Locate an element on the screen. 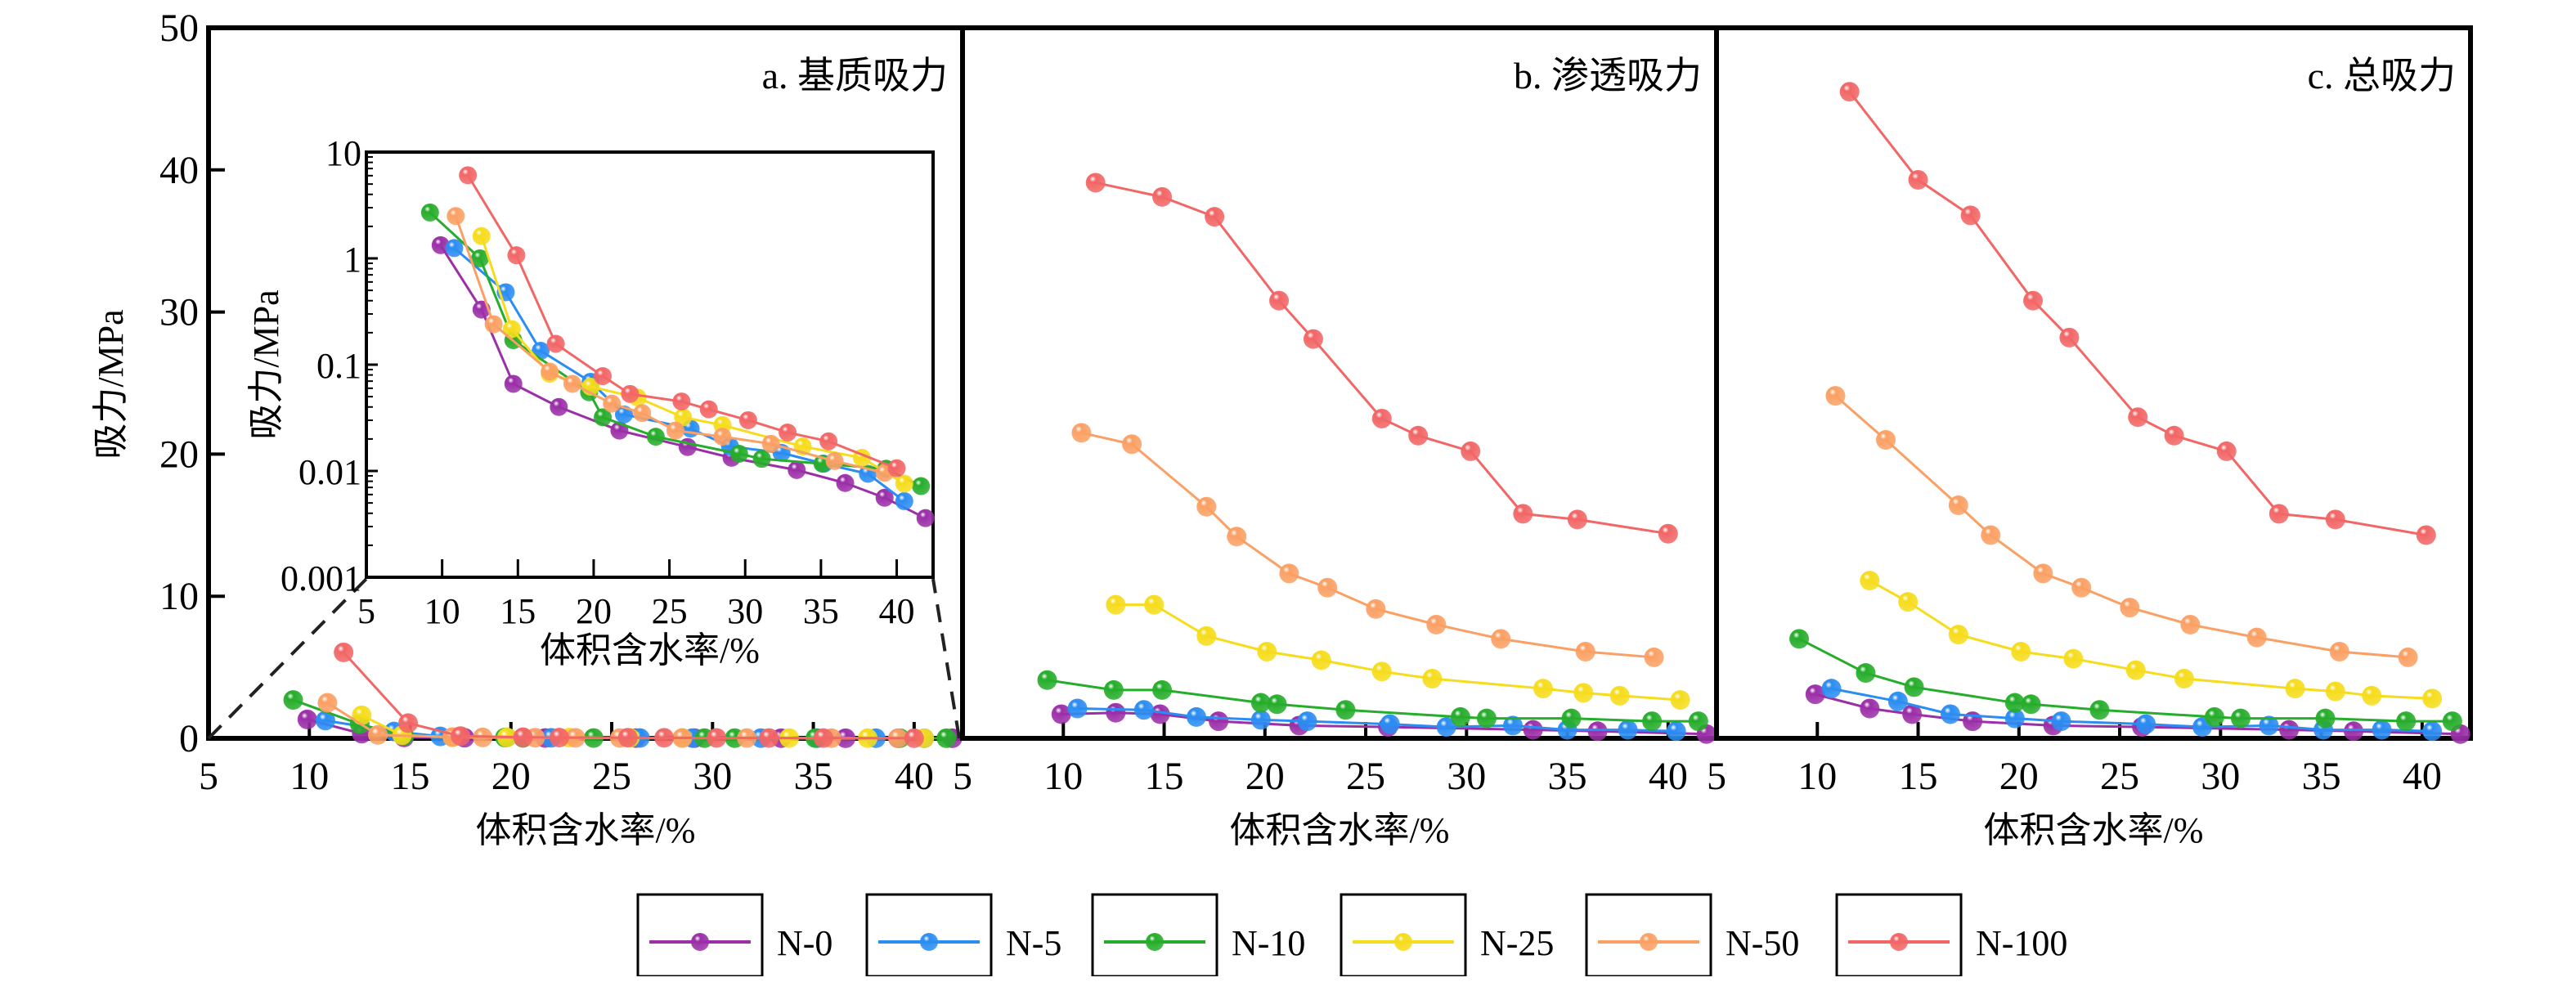 The height and width of the screenshot is (982, 2576). inset-x-tick-label: 5 is located at coordinates (366, 611).